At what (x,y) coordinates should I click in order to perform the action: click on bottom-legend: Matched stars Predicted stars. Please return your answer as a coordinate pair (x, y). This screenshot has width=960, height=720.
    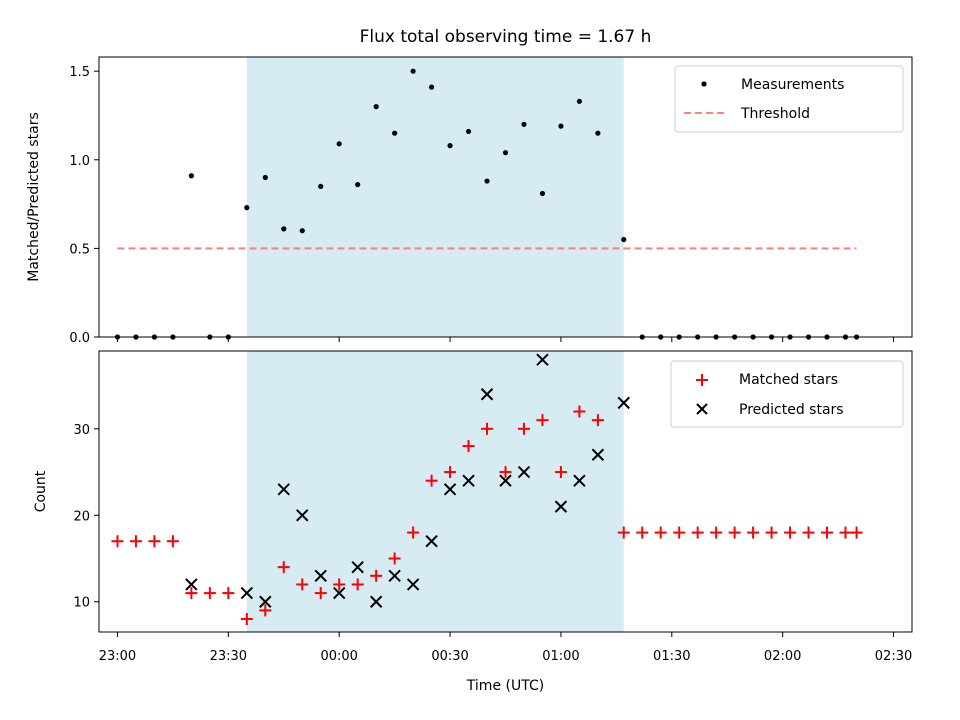
    Looking at the image, I should click on (787, 394).